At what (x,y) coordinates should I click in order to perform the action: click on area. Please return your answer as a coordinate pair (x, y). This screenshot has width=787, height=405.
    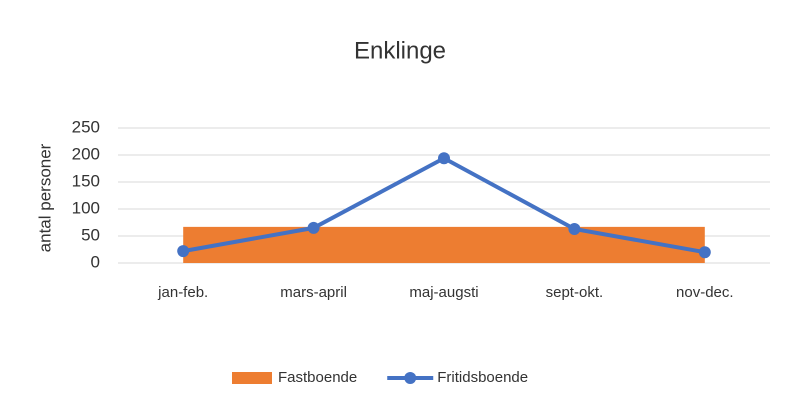
    Looking at the image, I should click on (444, 244).